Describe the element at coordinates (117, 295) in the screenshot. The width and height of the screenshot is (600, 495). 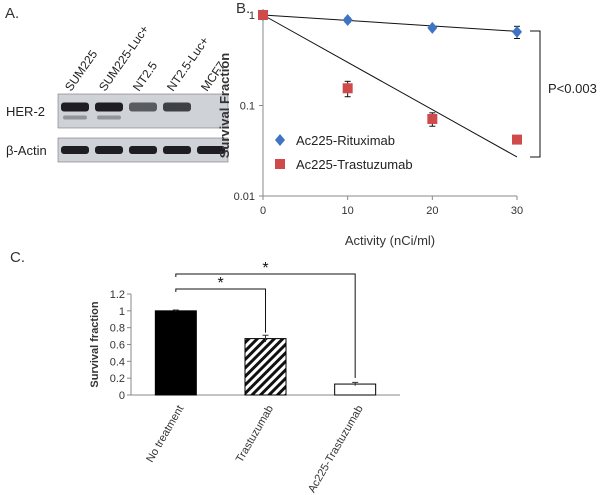
I see `y-tick-label: 1.2` at that location.